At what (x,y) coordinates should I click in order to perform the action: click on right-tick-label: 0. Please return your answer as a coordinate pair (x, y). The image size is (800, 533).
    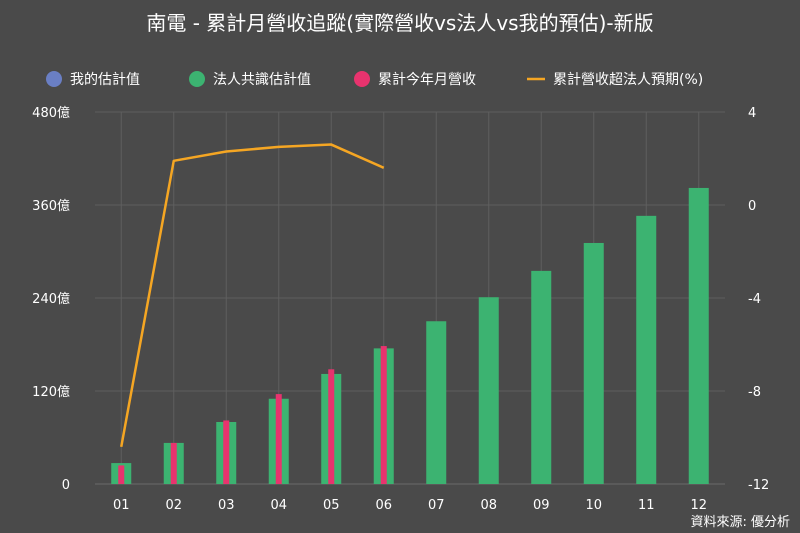
    Looking at the image, I should click on (752, 206).